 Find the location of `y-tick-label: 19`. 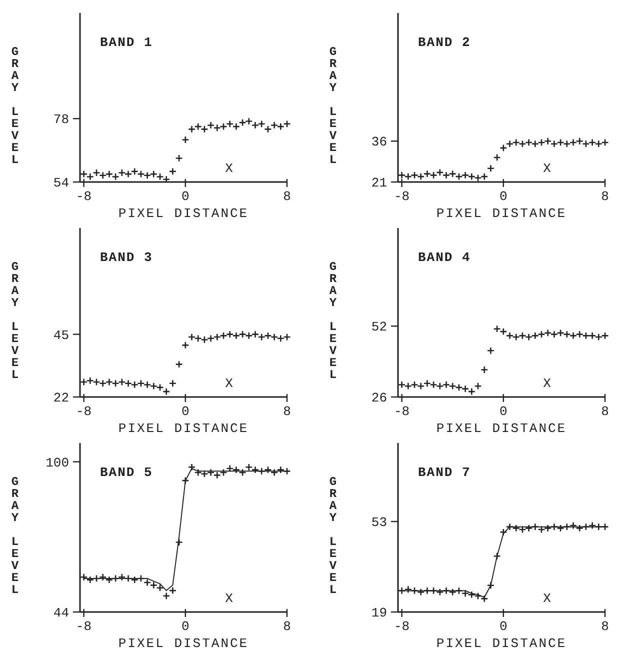

y-tick-label: 19 is located at coordinates (379, 613).